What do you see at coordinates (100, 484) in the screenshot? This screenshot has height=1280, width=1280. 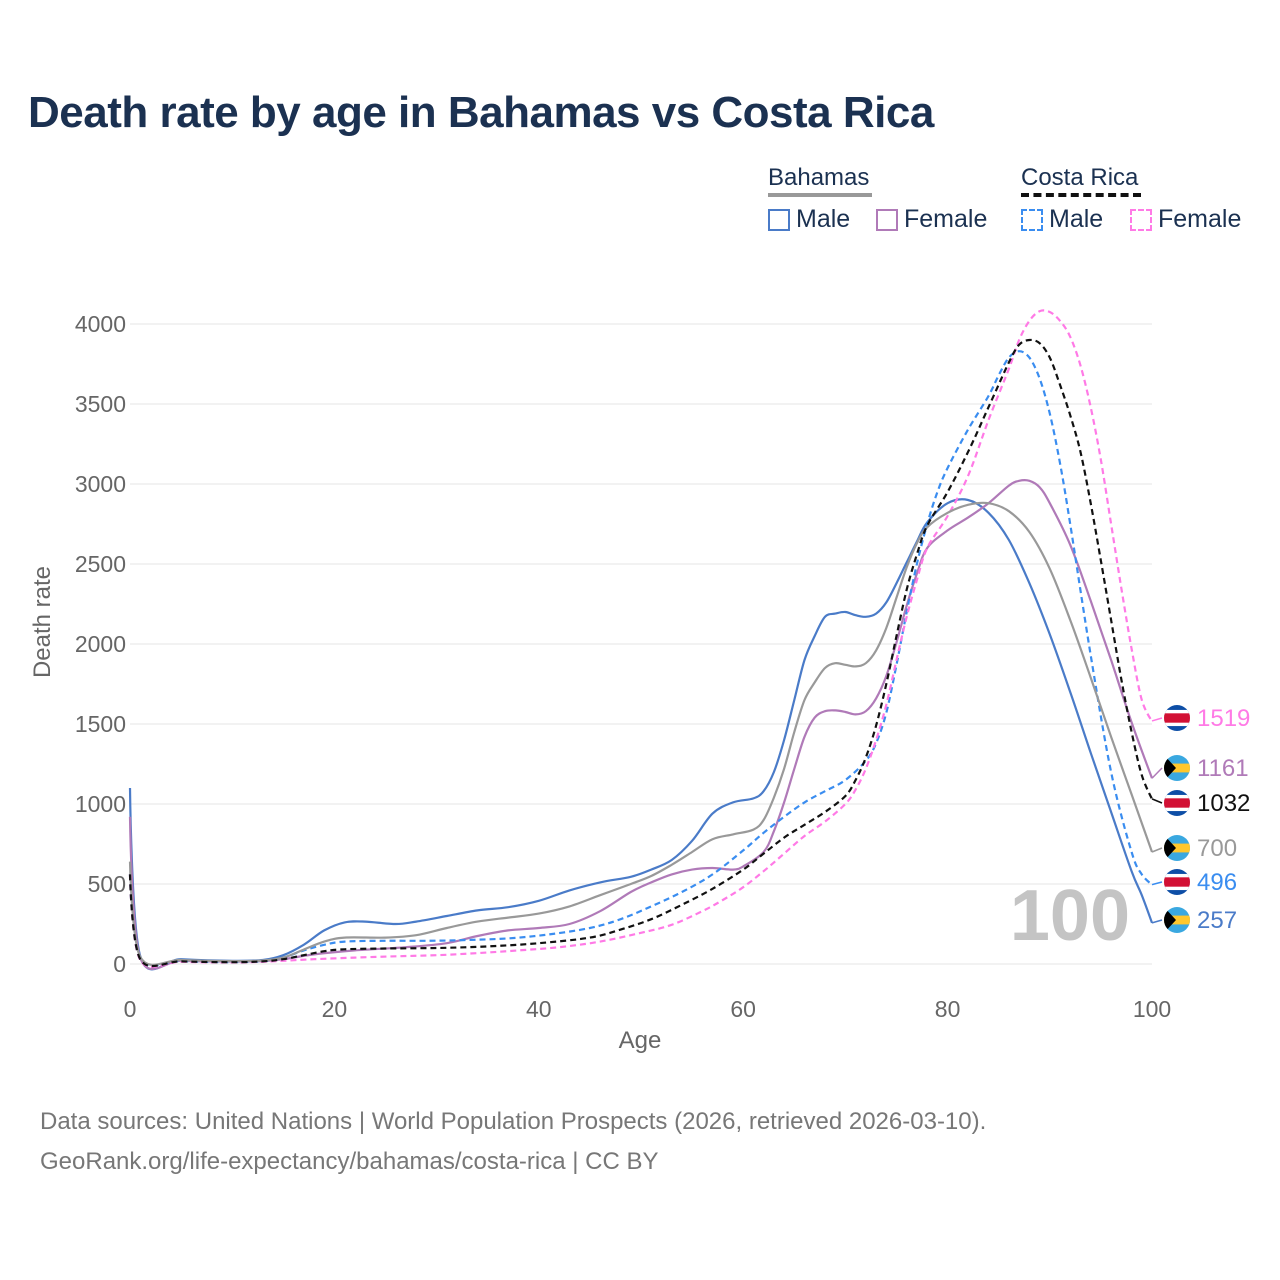 I see `y-tick-label: 3000` at bounding box center [100, 484].